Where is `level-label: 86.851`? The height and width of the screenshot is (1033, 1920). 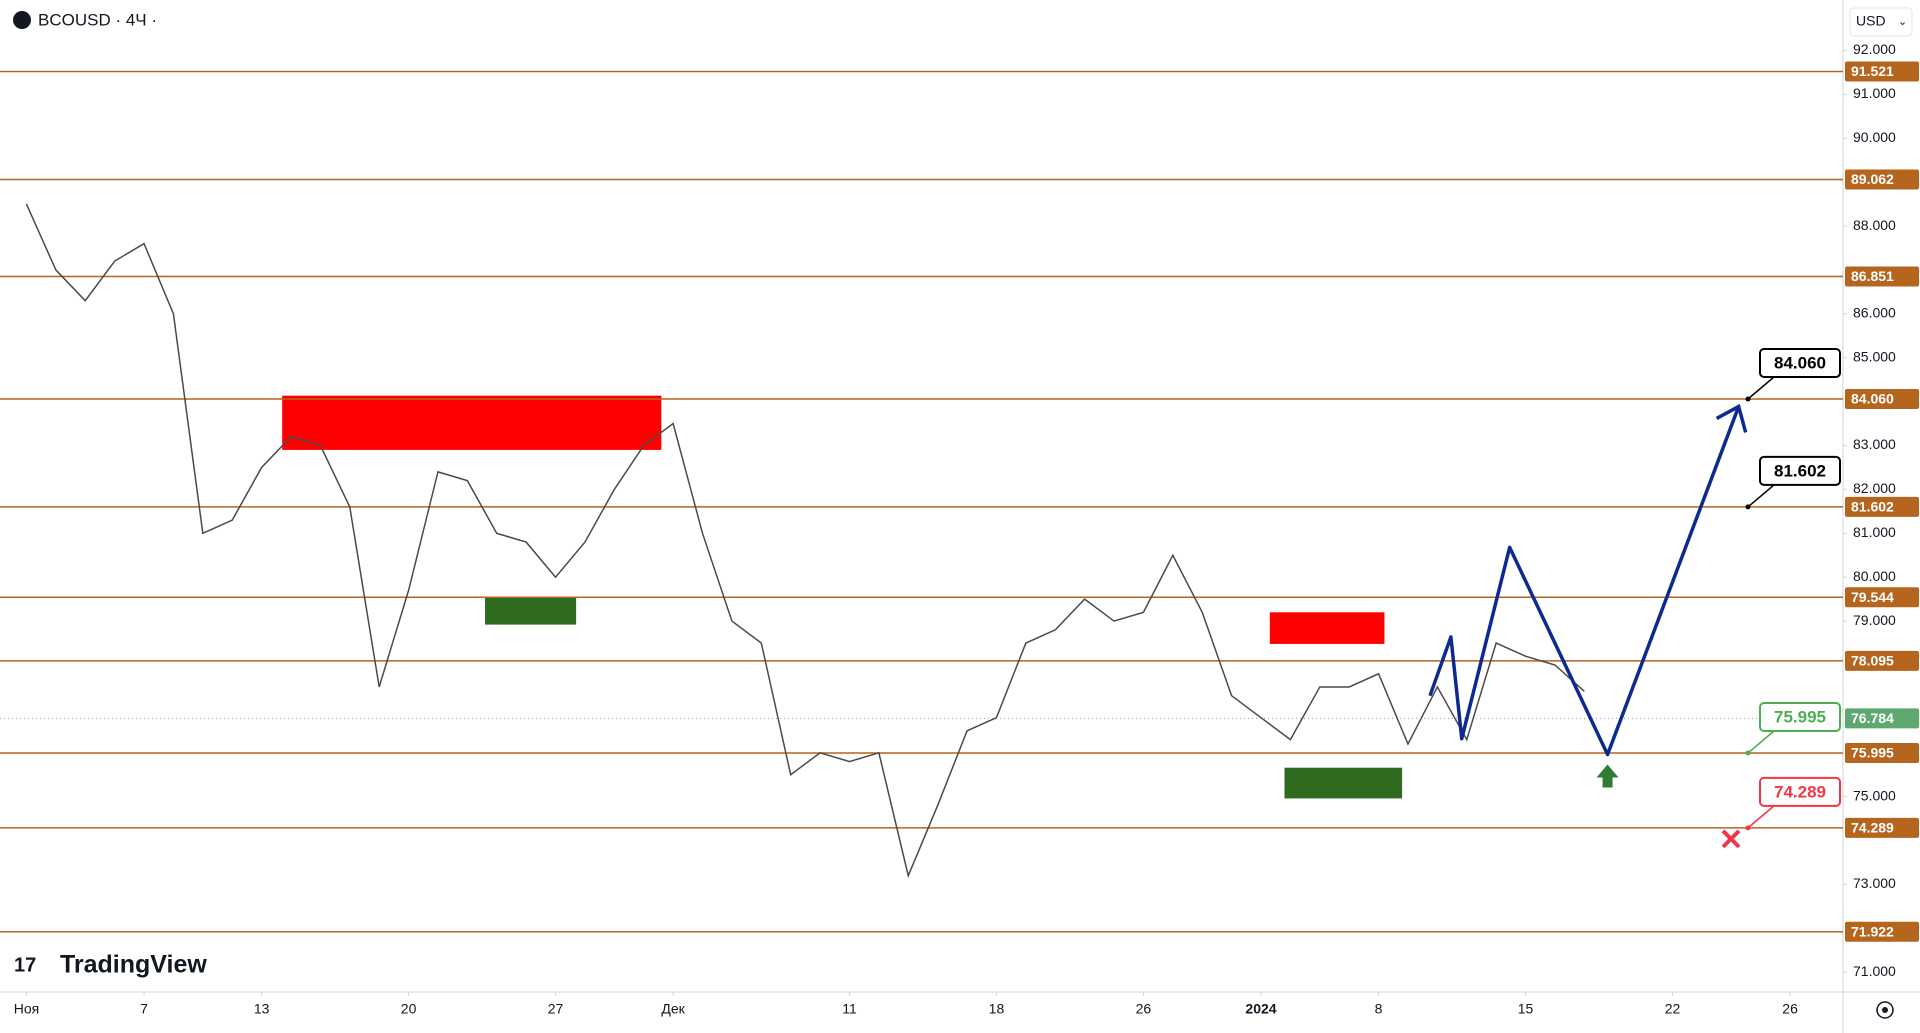
level-label: 86.851 is located at coordinates (1872, 276).